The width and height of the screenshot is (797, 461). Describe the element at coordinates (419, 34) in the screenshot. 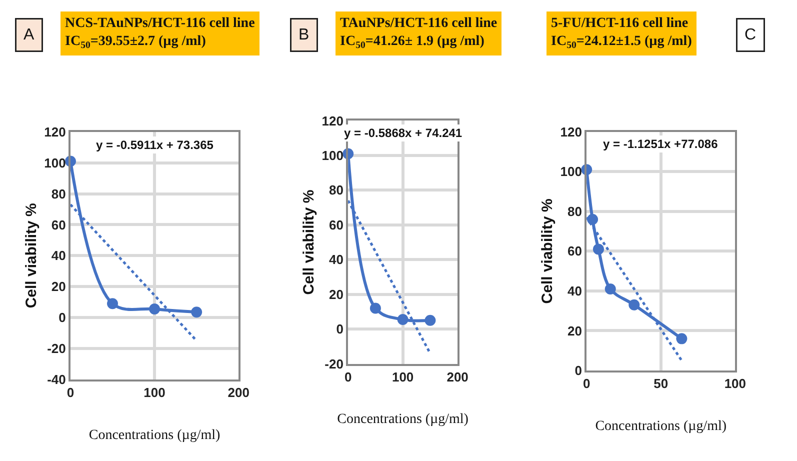

I see `chart-title: TAuNPs/HCT-116 cell line IC$_{50}$=41.26± 1.9 (µg /ml)` at that location.